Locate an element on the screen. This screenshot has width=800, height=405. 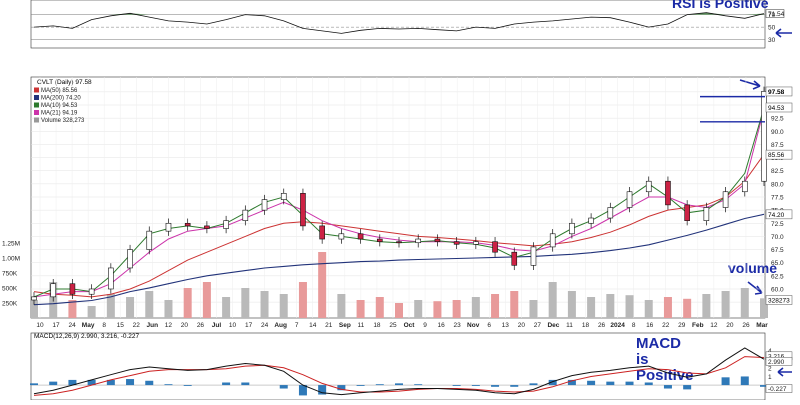
macd-arrow is located at coordinates (784, 372).